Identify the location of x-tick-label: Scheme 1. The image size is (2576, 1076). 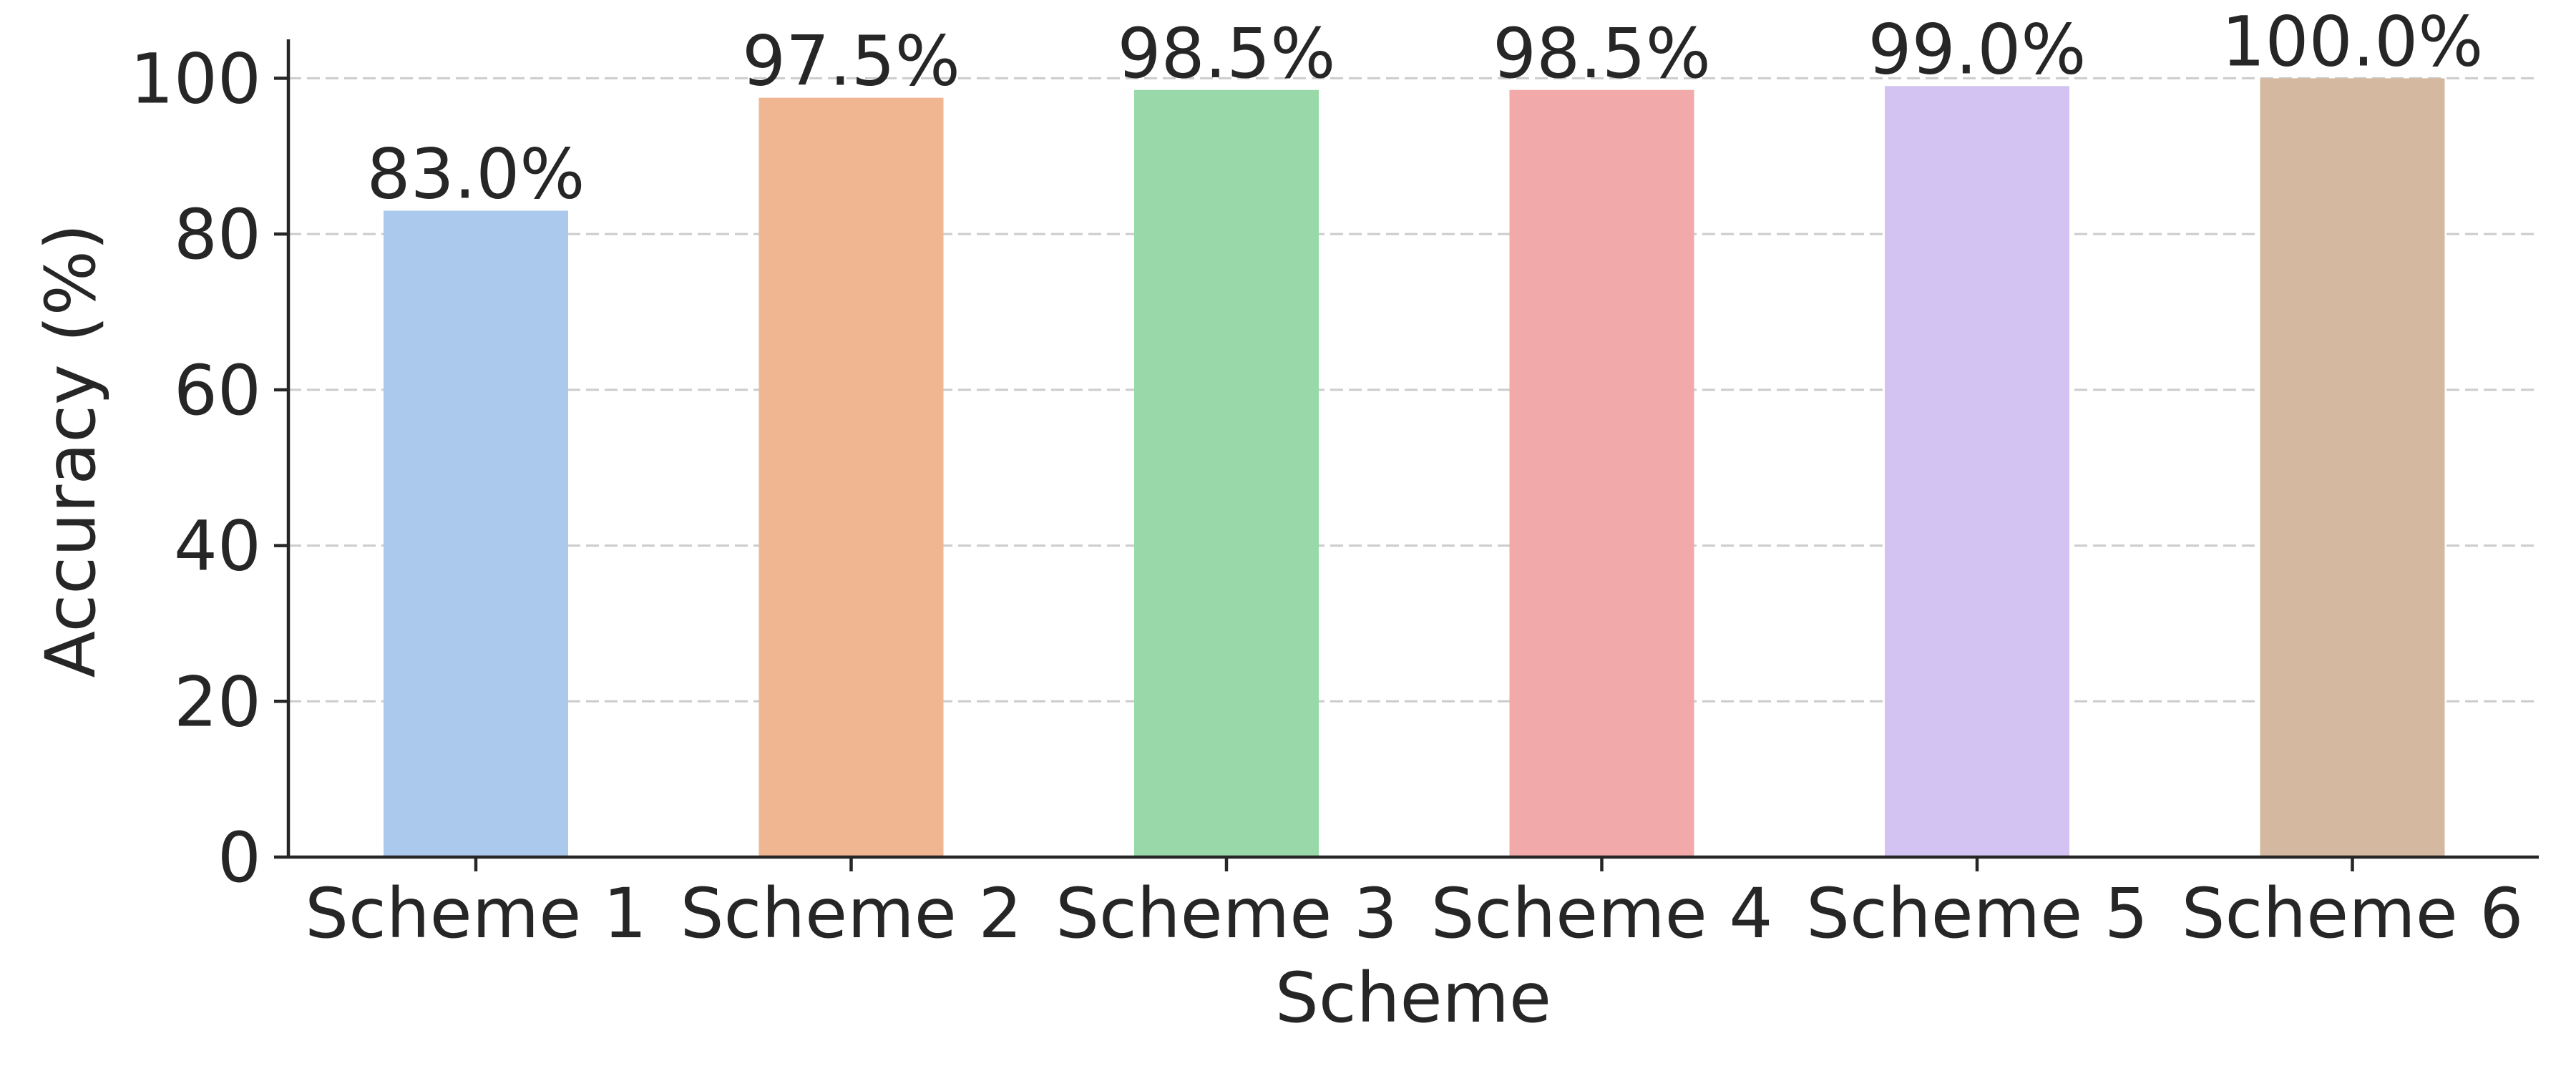
(476, 914).